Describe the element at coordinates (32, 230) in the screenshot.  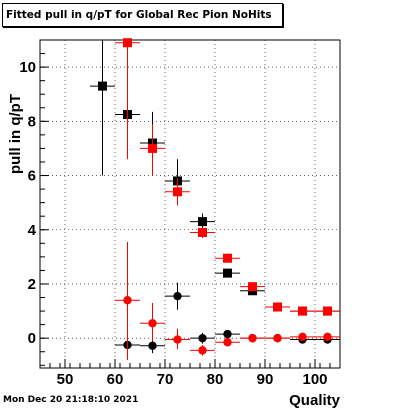
I see `y-tick-label: 4` at that location.